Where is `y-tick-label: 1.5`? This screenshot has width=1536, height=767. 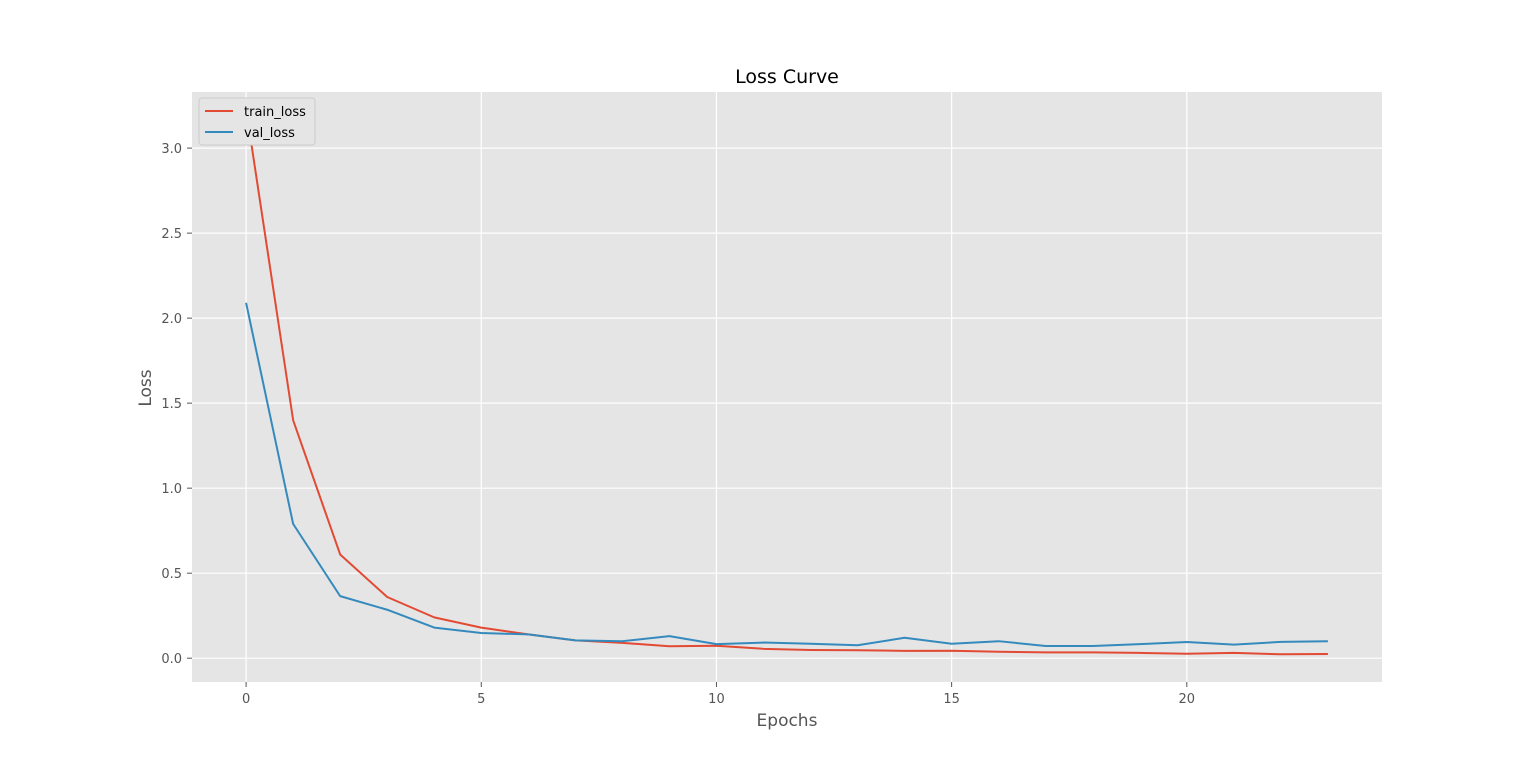
y-tick-label: 1.5 is located at coordinates (171, 404).